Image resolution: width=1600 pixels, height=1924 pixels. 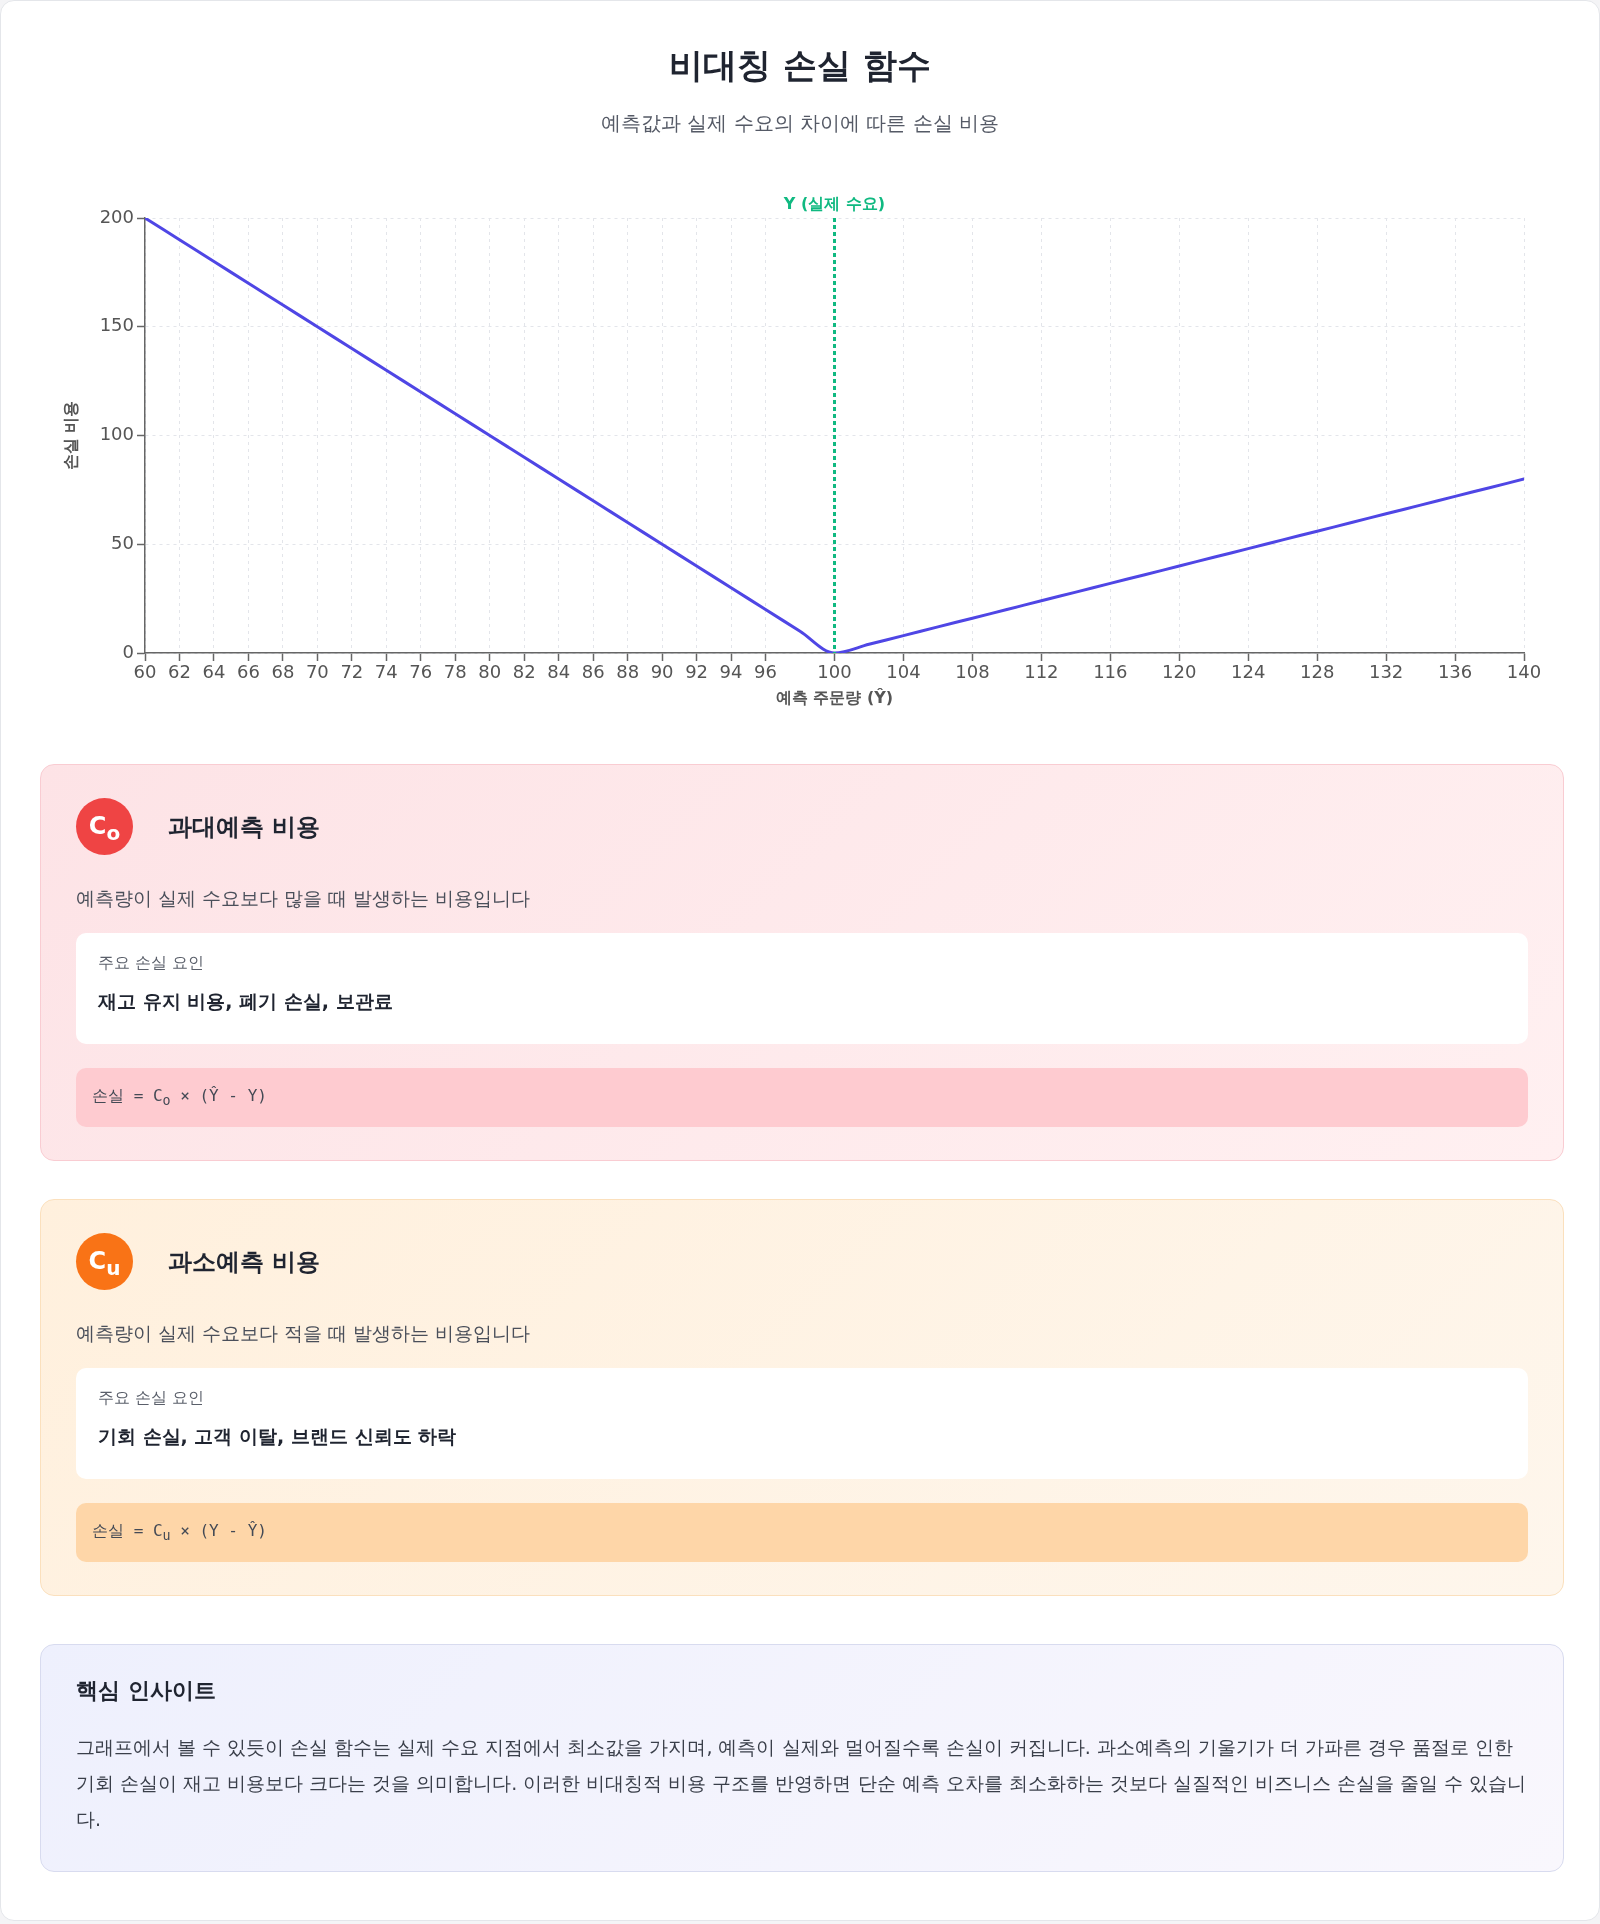 What do you see at coordinates (800, 65) in the screenshot?
I see `chart-title: 비대칭 손실 함수` at bounding box center [800, 65].